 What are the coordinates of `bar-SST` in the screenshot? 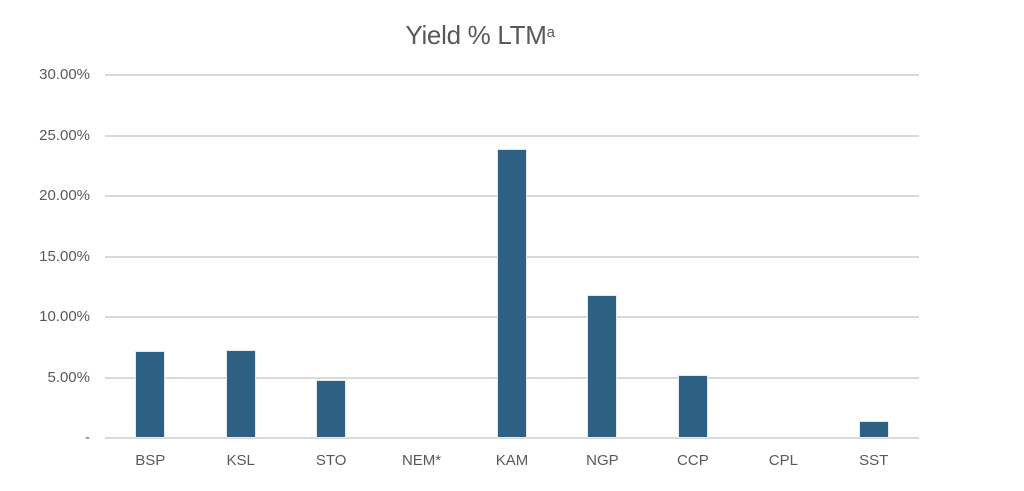 It's located at (873, 429).